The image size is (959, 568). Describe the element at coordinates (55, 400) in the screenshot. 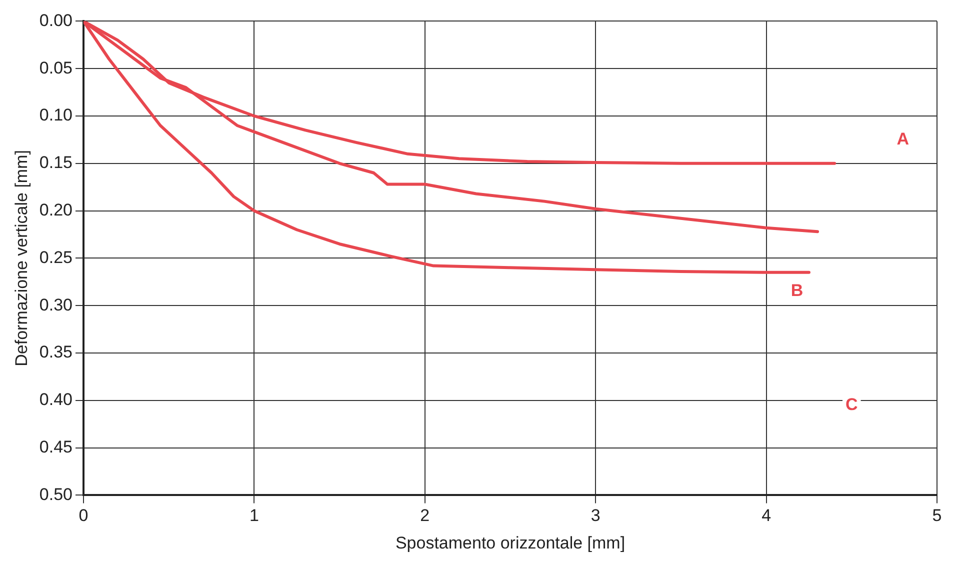

I see `y-tick-label: 0.40` at that location.